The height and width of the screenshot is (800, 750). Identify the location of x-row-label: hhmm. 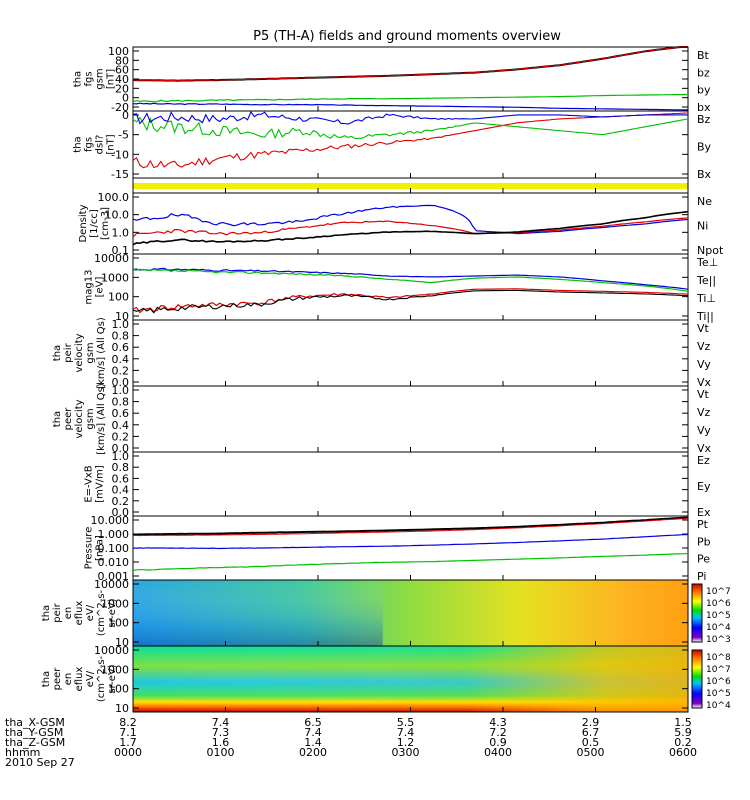
(22, 752).